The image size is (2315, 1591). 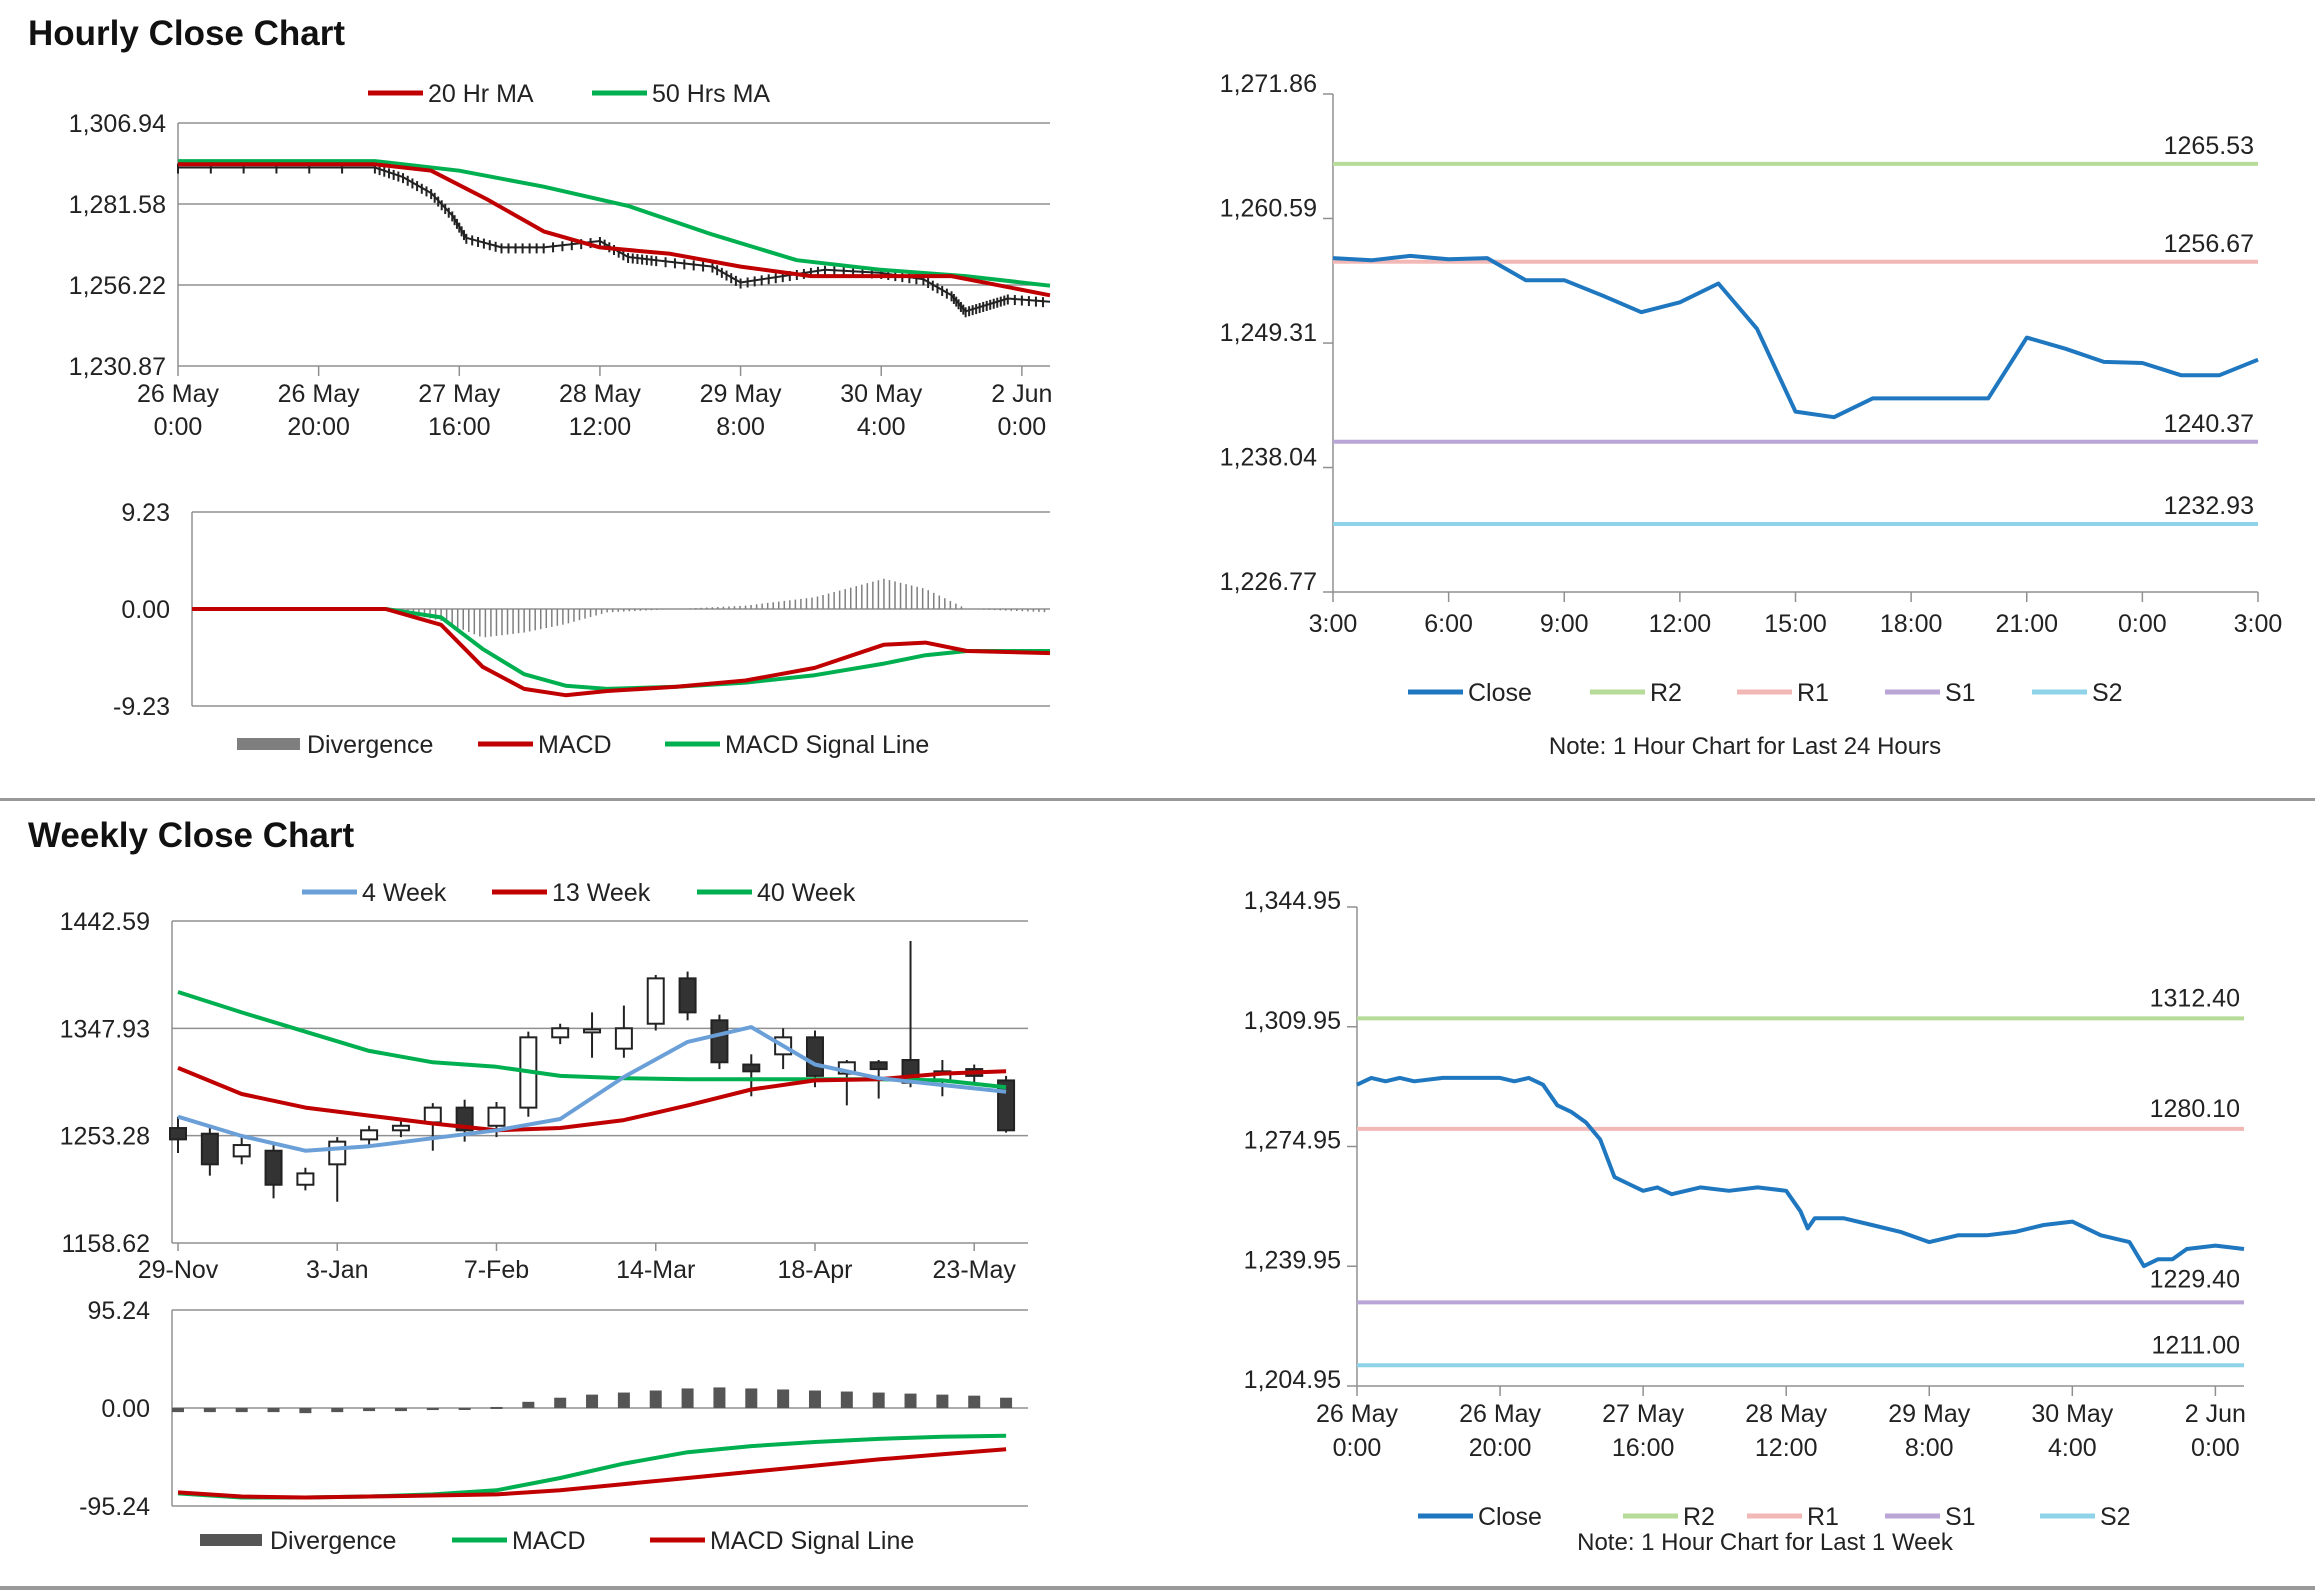 What do you see at coordinates (117, 205) in the screenshot?
I see `hourly-ytick: 1,281.58` at bounding box center [117, 205].